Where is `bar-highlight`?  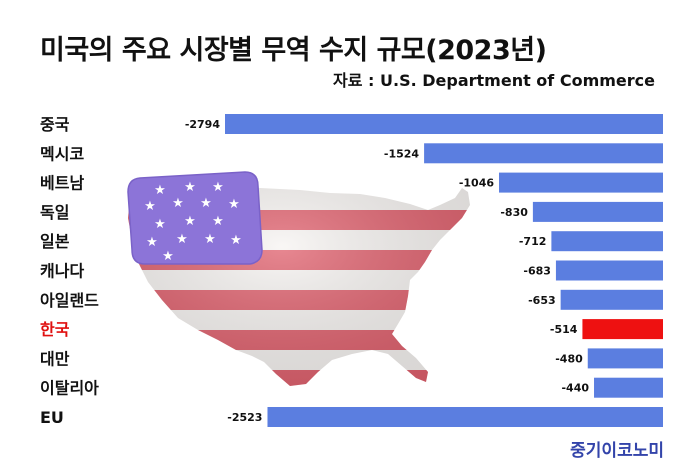
bar-highlight is located at coordinates (622, 329).